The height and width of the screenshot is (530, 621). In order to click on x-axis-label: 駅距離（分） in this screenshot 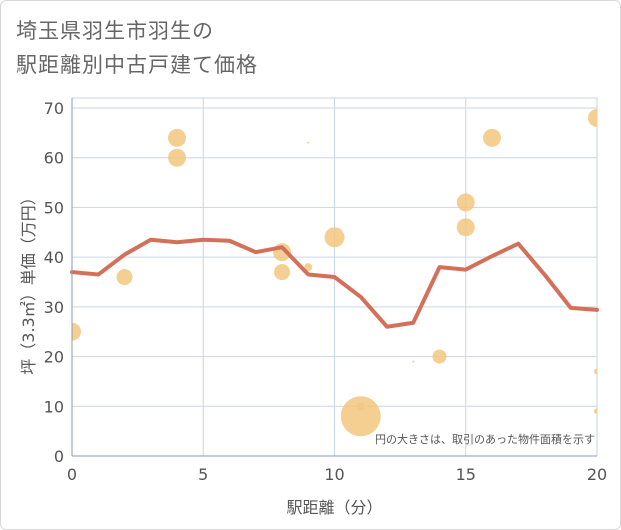, I will do `click(334, 507)`.